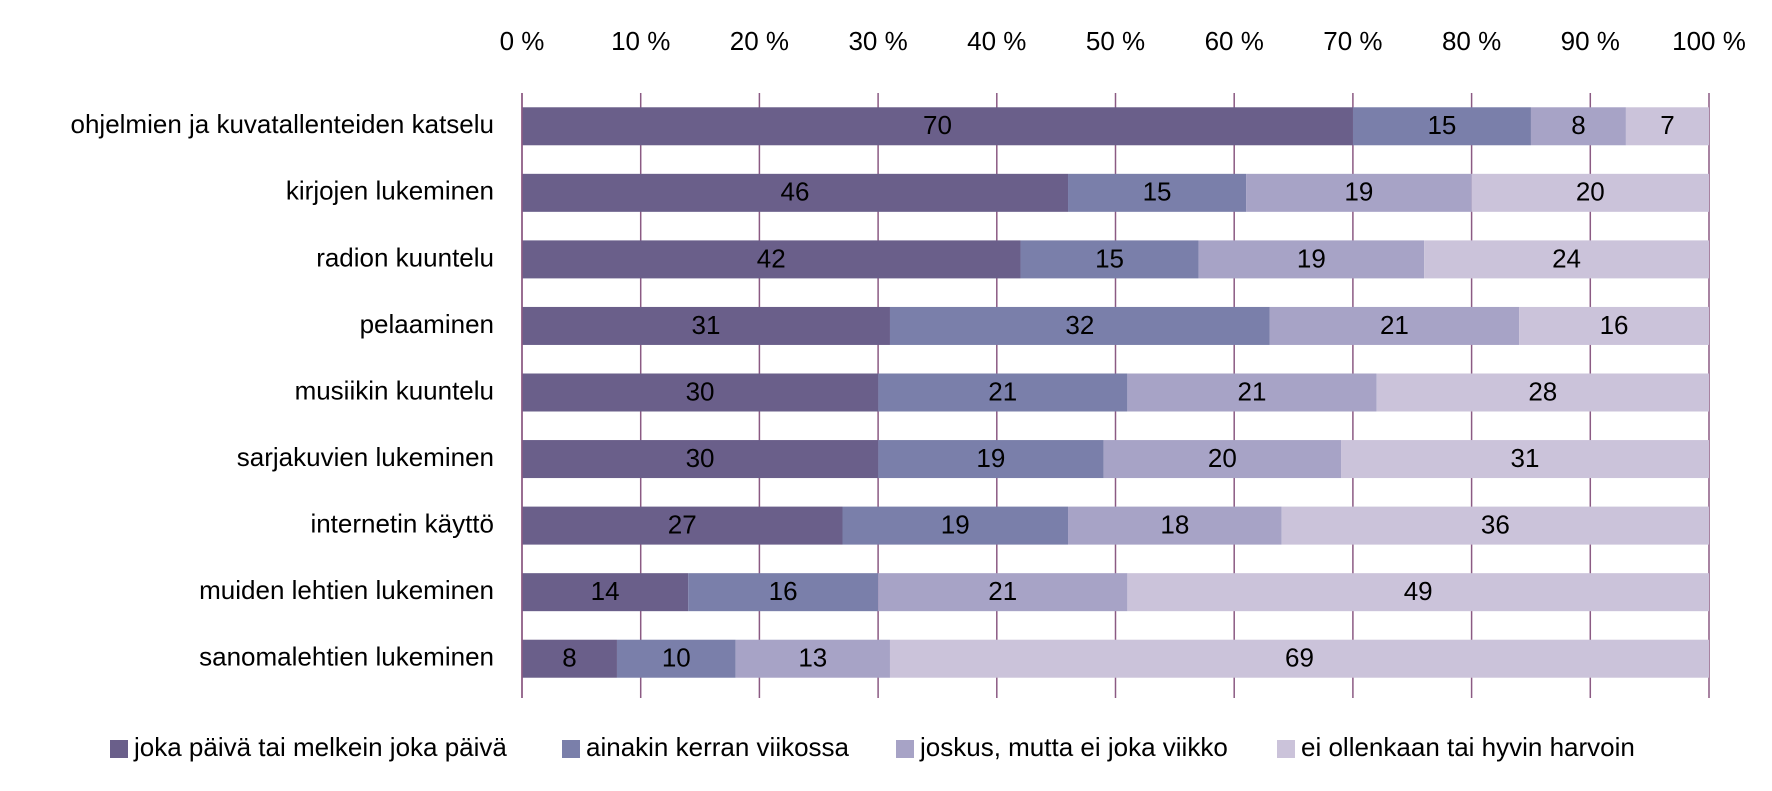 The image size is (1772, 791). Describe the element at coordinates (405, 257) in the screenshot. I see `y-tick-label: radion kuuntelu` at that location.